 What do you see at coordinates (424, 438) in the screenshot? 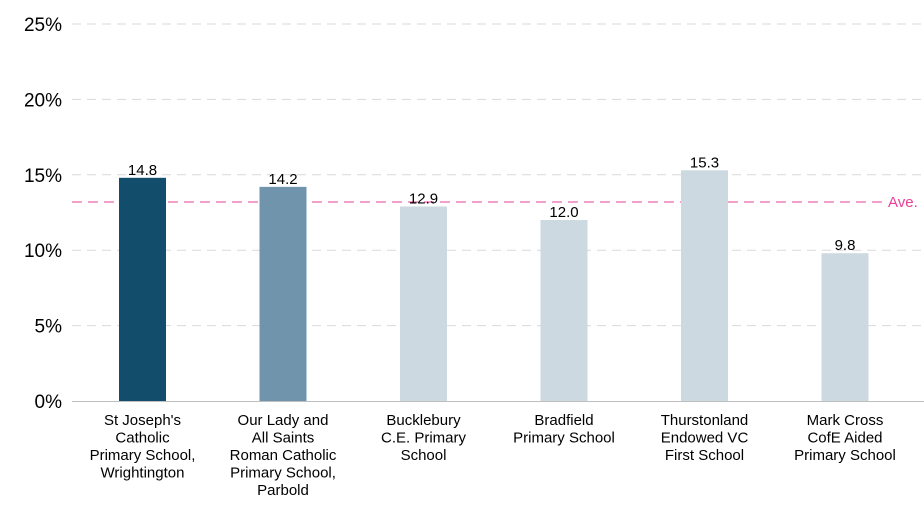
I see `category-label-line: C.E. Primary` at bounding box center [424, 438].